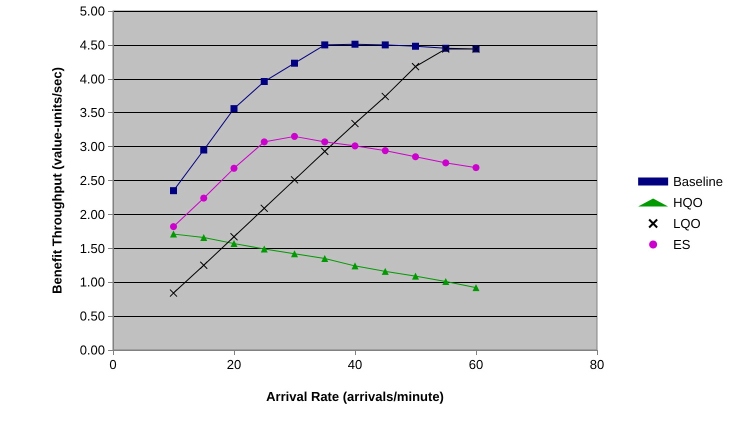 The height and width of the screenshot is (426, 738). I want to click on x-tick-label: 60, so click(476, 364).